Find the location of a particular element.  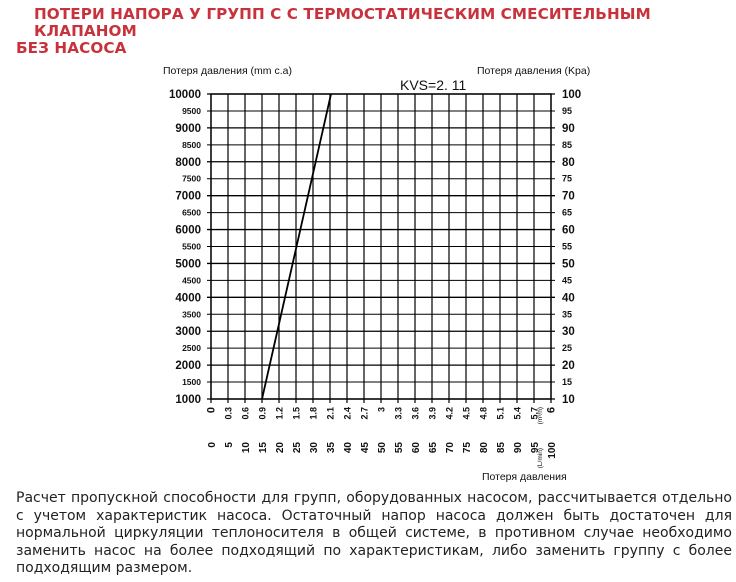

x-top-tick-label: 1.5 is located at coordinates (297, 413).